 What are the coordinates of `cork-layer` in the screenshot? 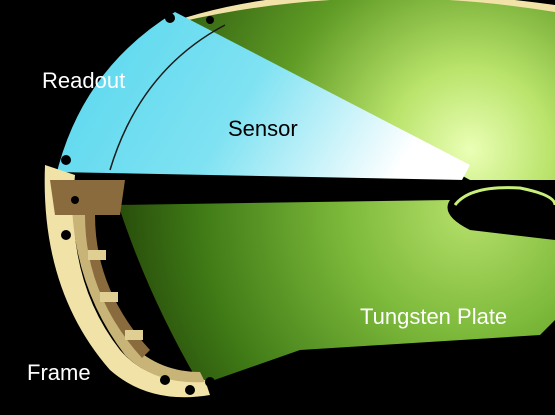 It's located at (87, 197).